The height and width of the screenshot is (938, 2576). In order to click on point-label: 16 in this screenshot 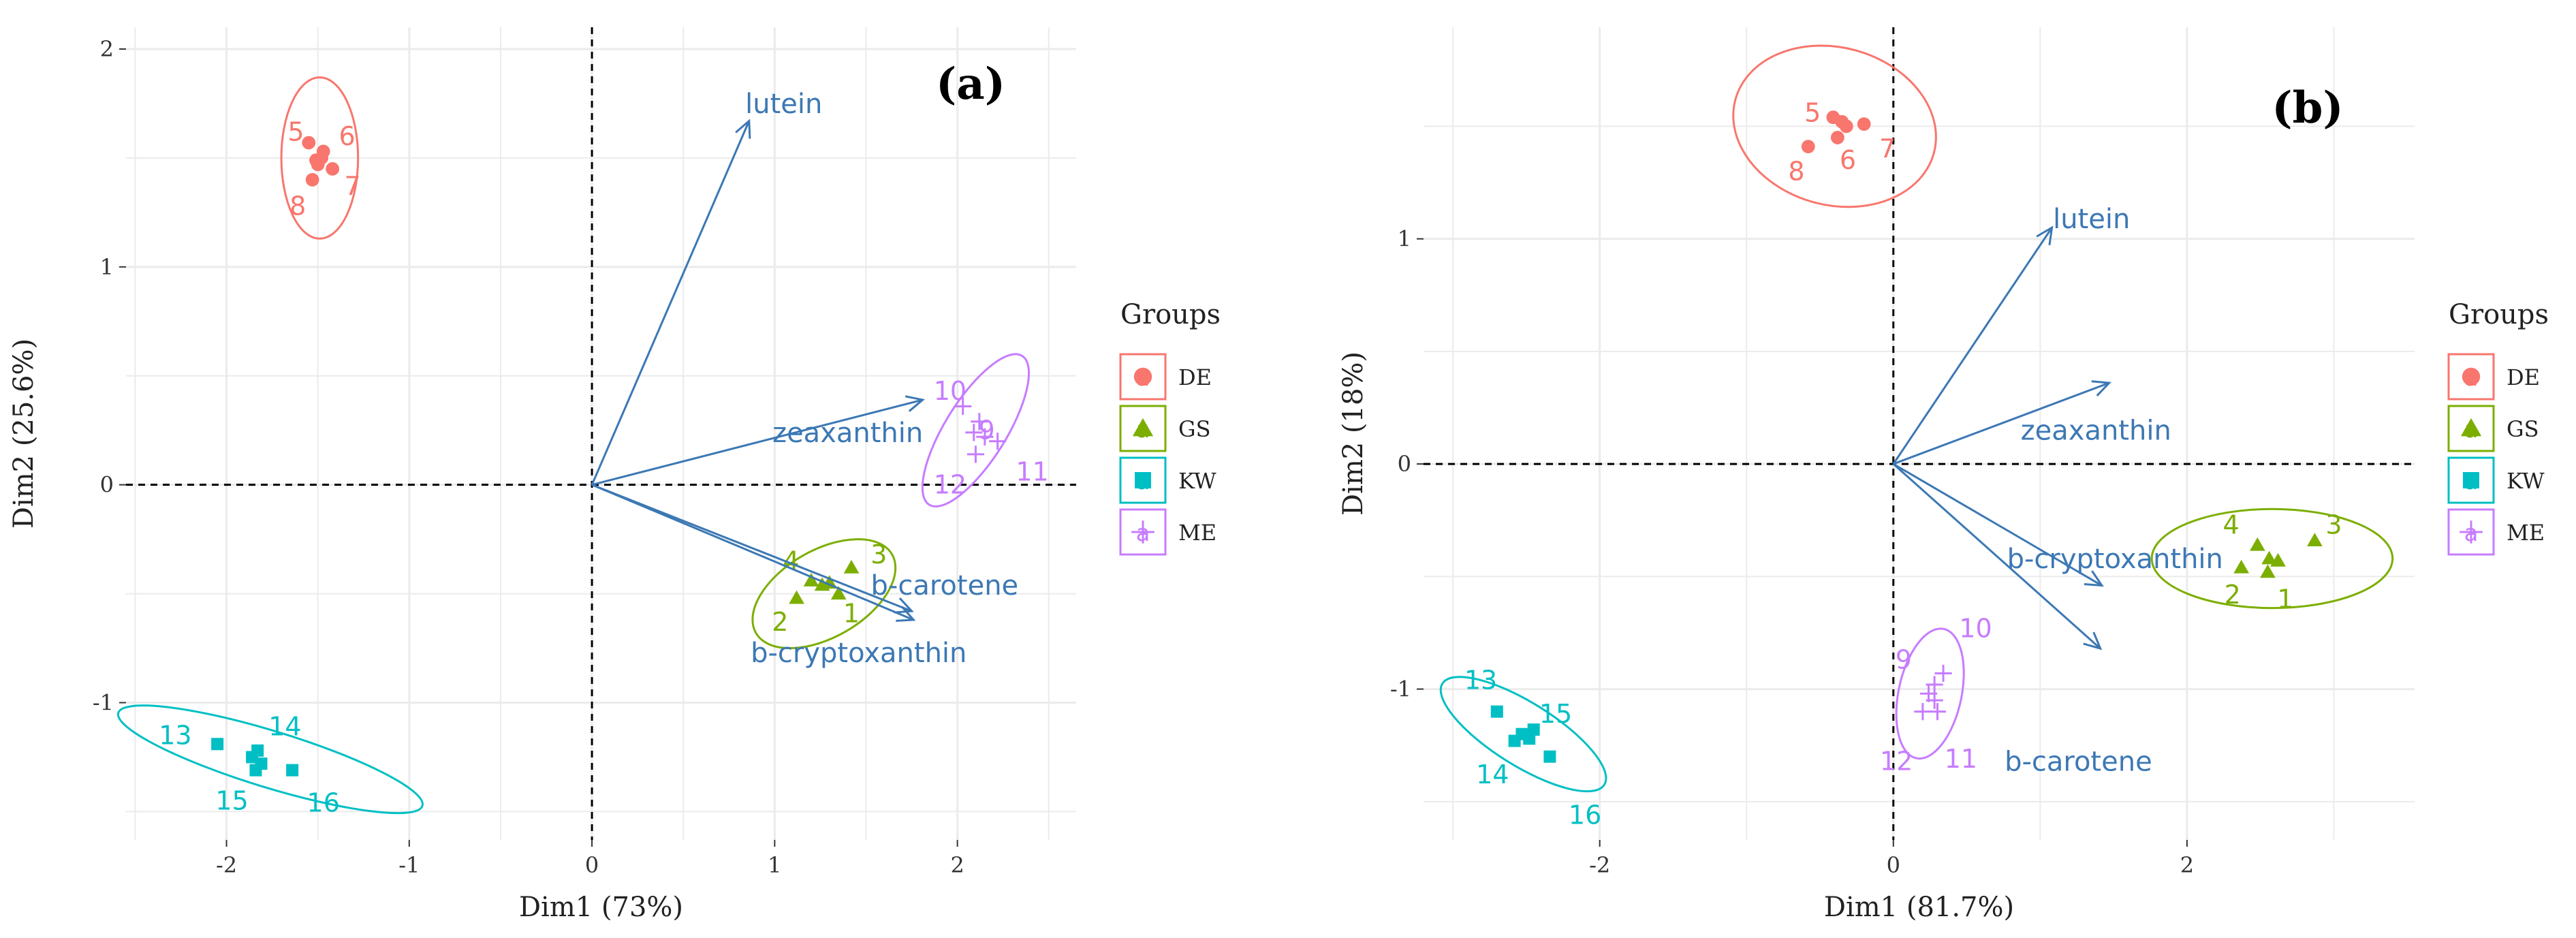, I will do `click(1585, 815)`.